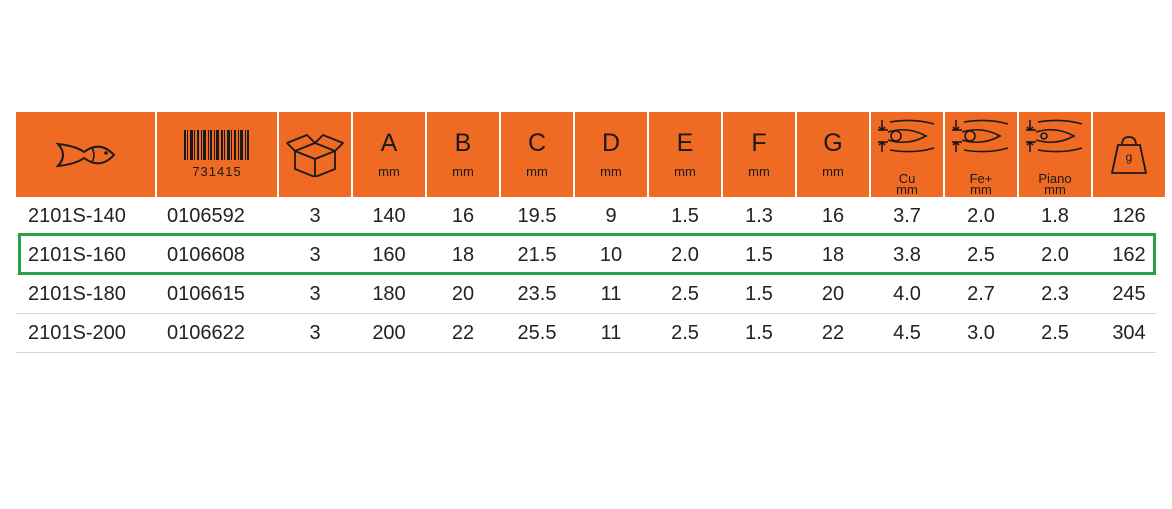 The width and height of the screenshot is (1172, 509). What do you see at coordinates (389, 332) in the screenshot?
I see `table-cell: 200` at bounding box center [389, 332].